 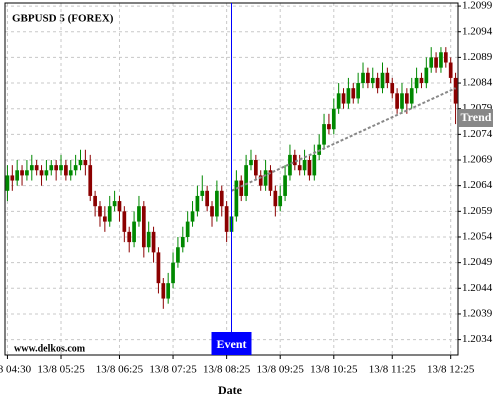 What do you see at coordinates (477, 83) in the screenshot?
I see `y-tick-label: 1.2084` at bounding box center [477, 83].